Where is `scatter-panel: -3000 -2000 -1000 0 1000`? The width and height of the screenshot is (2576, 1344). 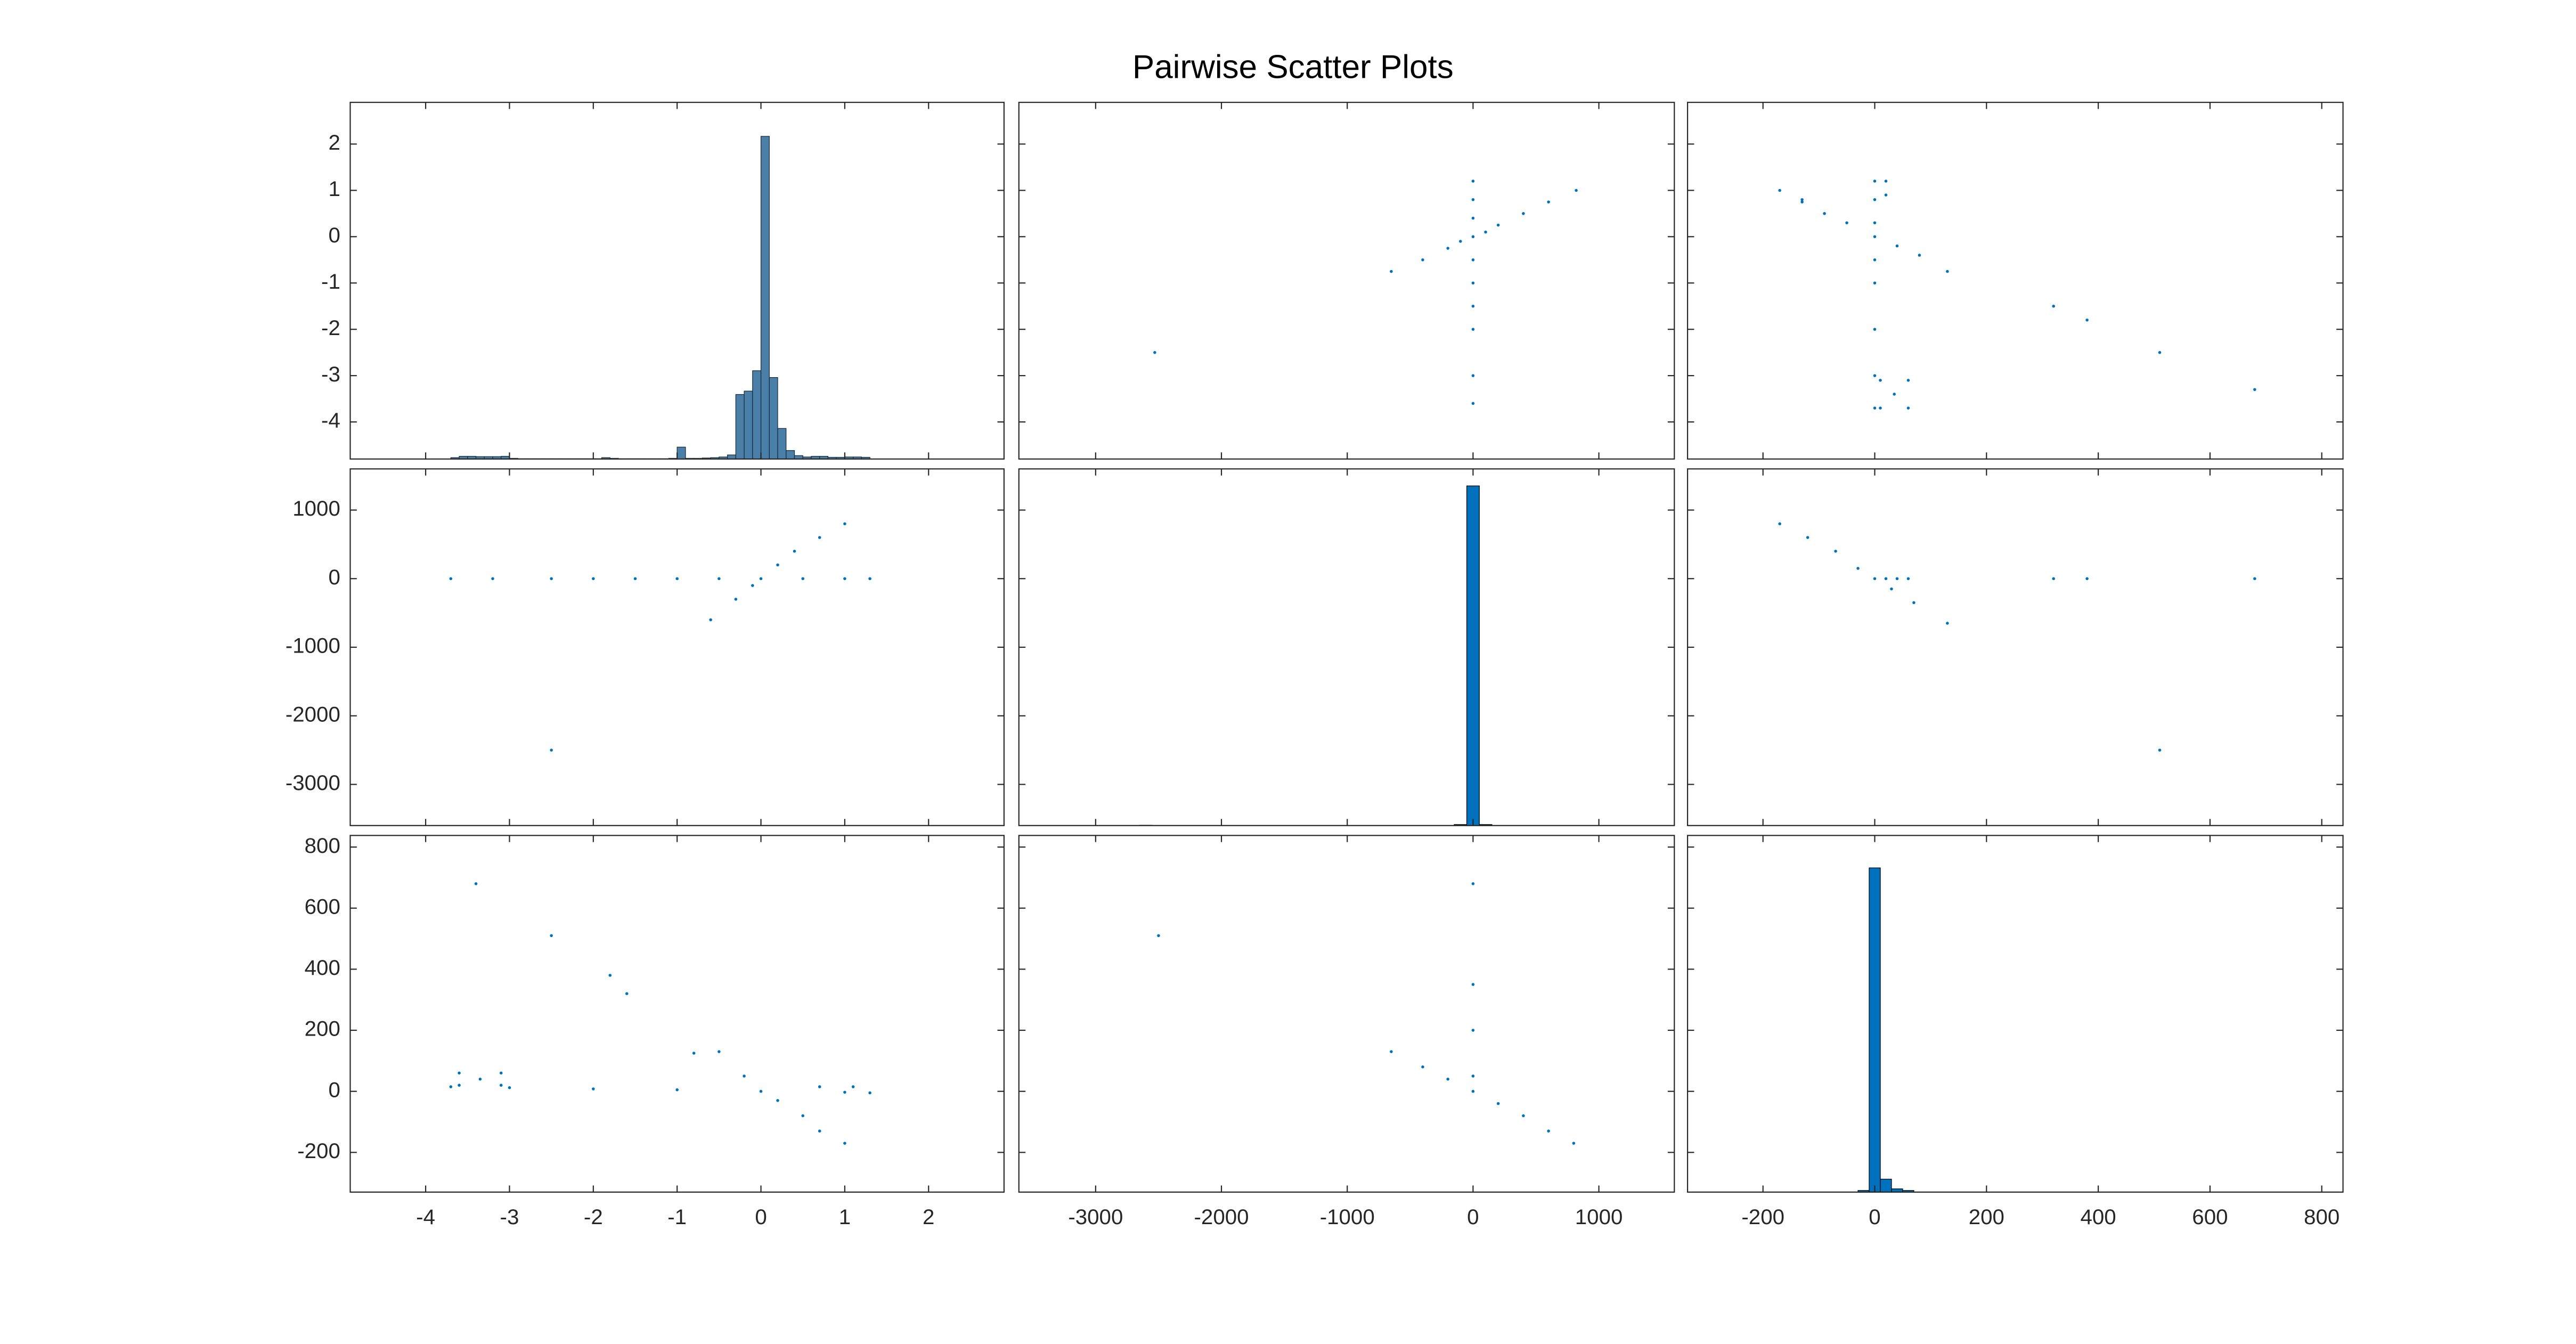 scatter-panel: -3000 -2000 -1000 0 1000 is located at coordinates (1346, 1032).